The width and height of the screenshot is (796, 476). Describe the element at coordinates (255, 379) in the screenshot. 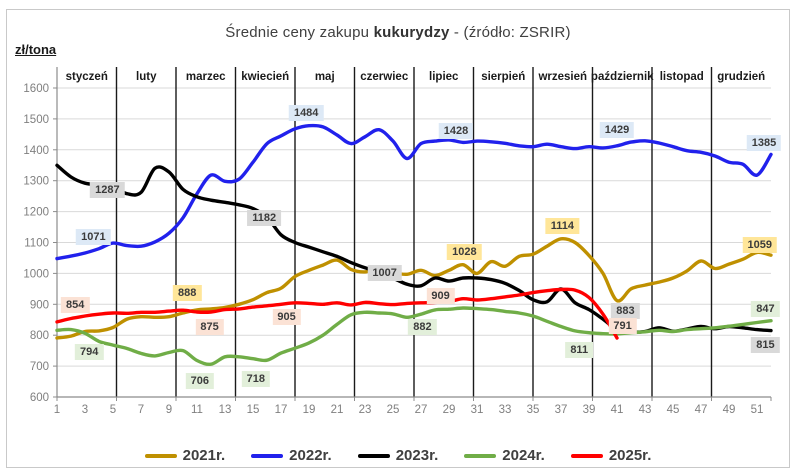

I see `data-label-718: 718` at that location.